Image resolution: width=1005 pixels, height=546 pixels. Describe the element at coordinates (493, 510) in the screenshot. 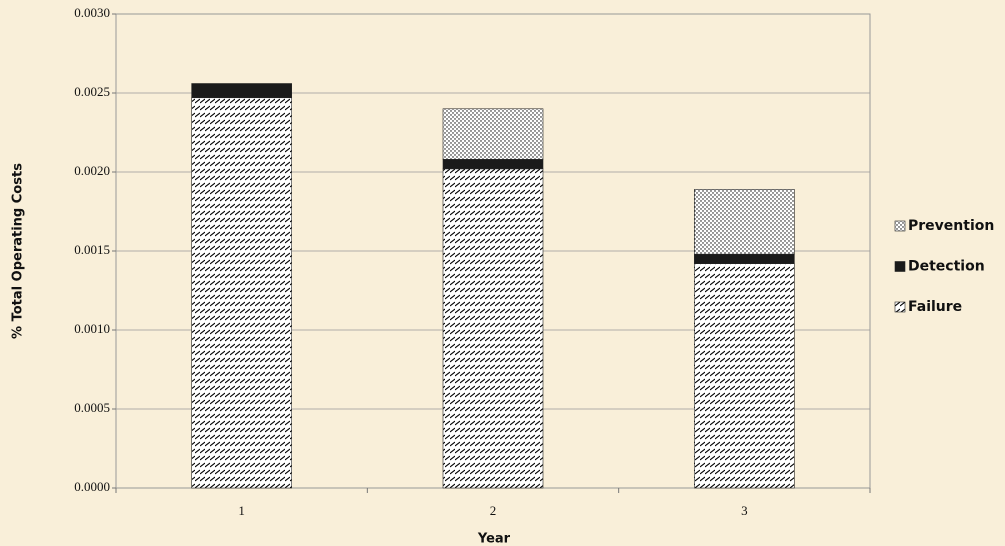

I see `x-tick-label: 2` at that location.